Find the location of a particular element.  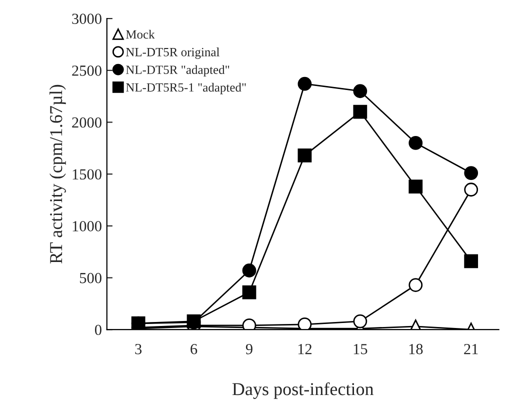

y-axis-title: RT activity (cpm/1.67µl) is located at coordinates (57, 174).